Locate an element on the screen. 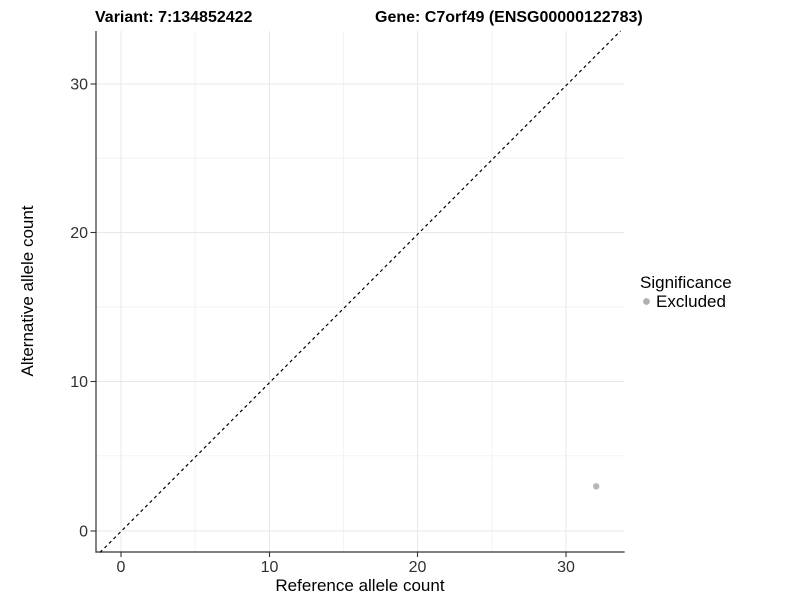 Image resolution: width=800 pixels, height=600 pixels. legend-label-excluded: Excluded is located at coordinates (691, 301).